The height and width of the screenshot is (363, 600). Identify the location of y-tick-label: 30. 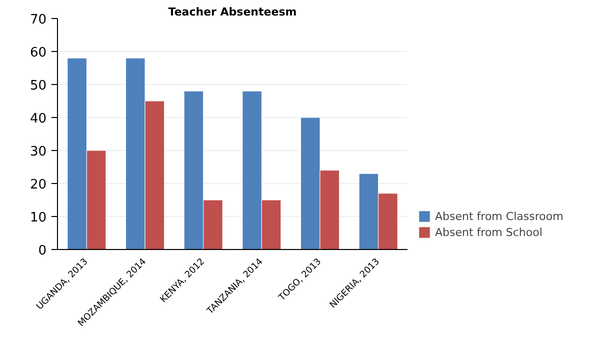
(38, 152).